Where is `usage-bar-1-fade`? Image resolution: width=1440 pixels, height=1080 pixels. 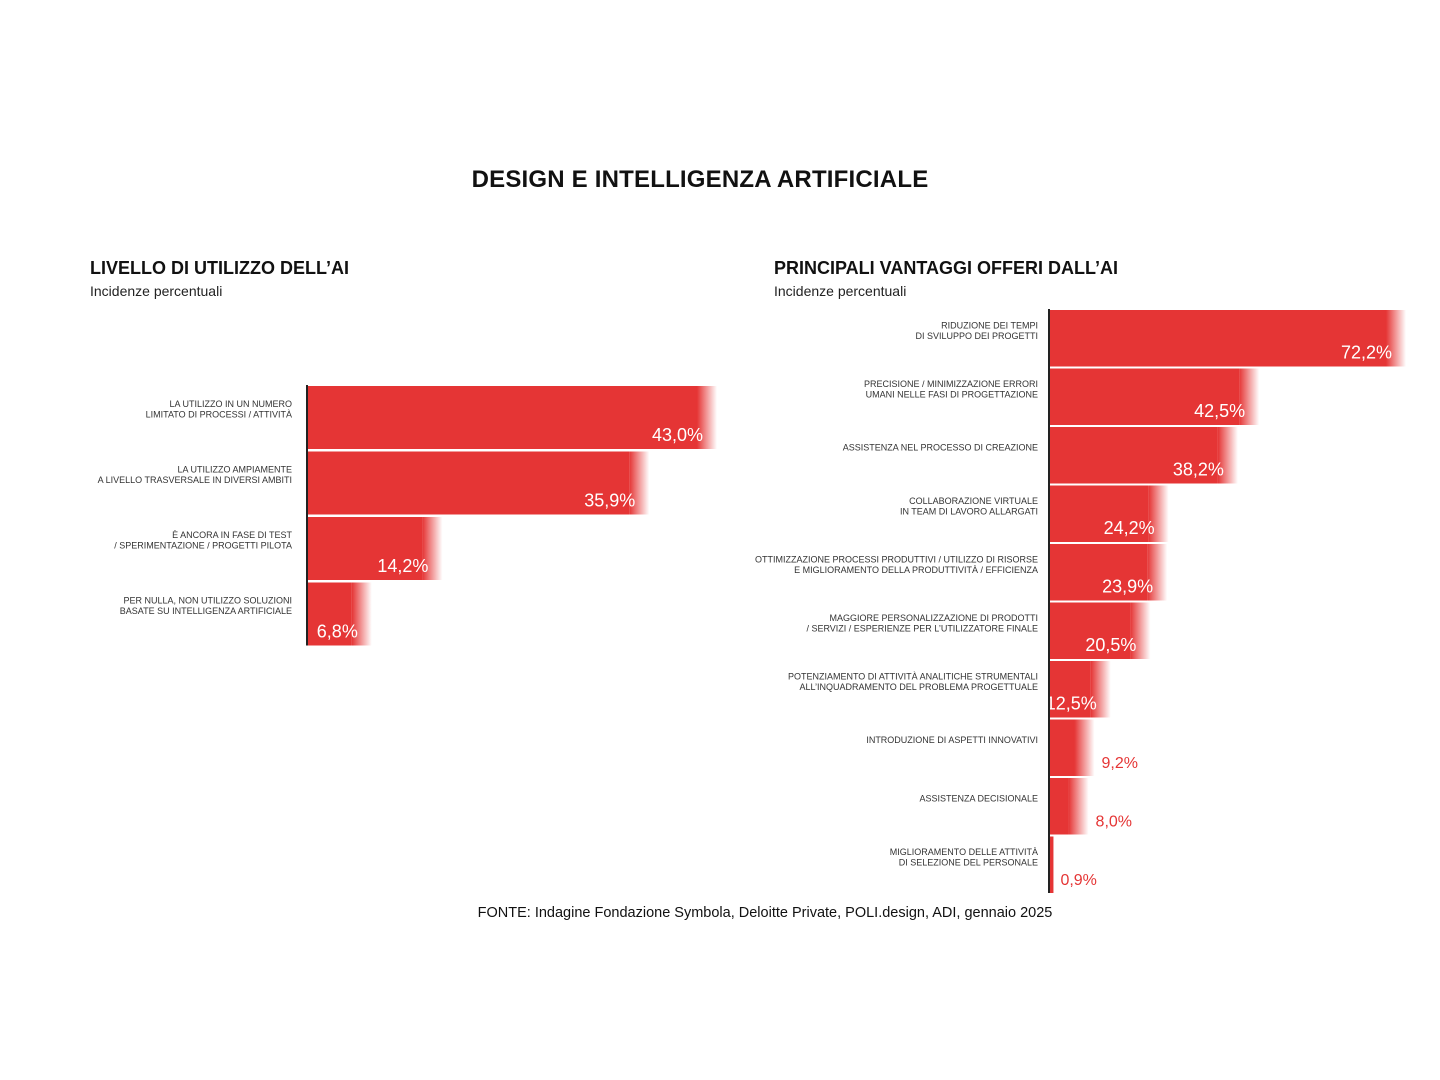 usage-bar-1-fade is located at coordinates (707, 417).